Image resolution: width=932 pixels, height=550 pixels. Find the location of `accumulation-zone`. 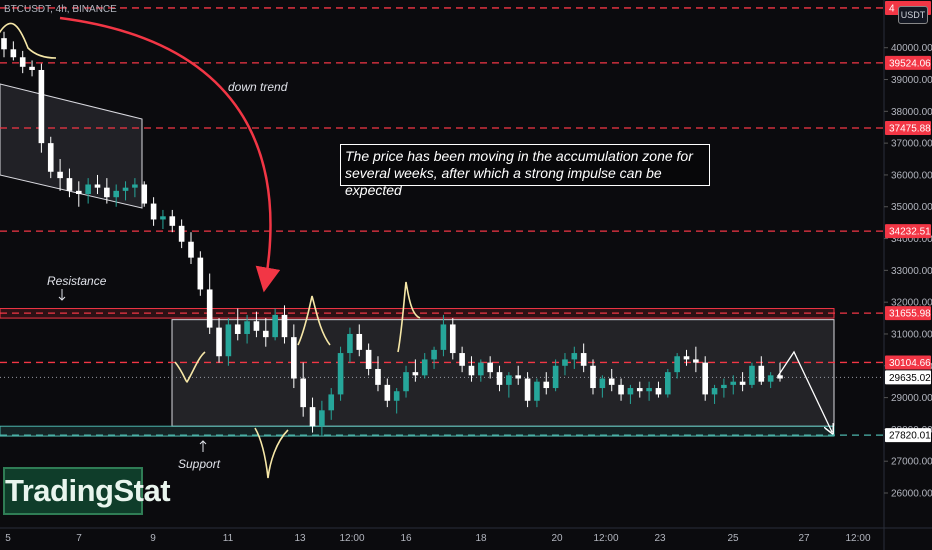

accumulation-zone is located at coordinates (503, 373).